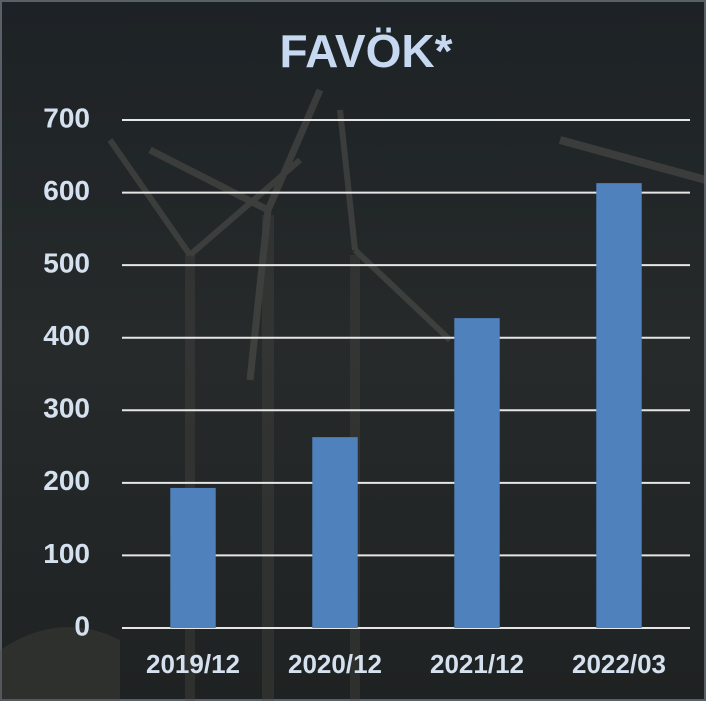  What do you see at coordinates (477, 664) in the screenshot?
I see `x-tick-label: 2021/12` at bounding box center [477, 664].